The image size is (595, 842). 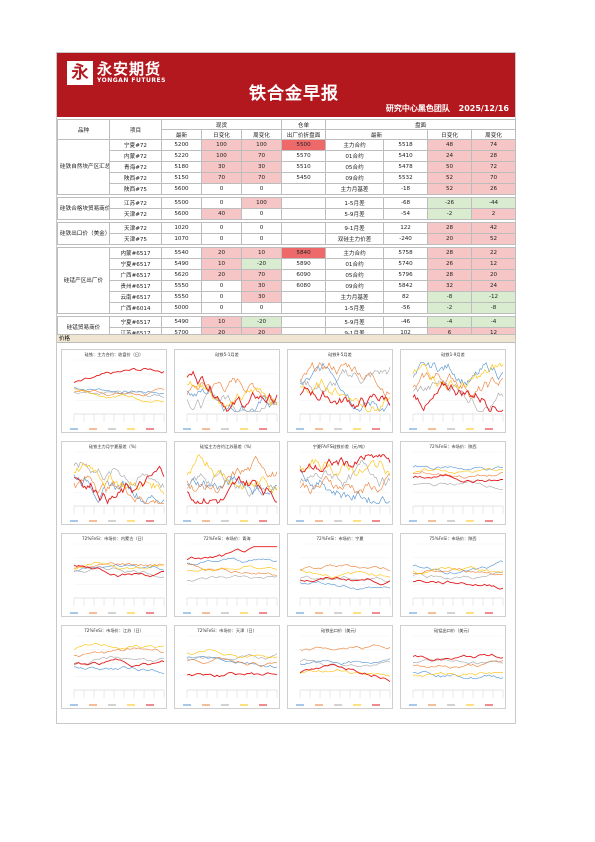 I want to click on spot-latest-cell: 5540, so click(x=181, y=253).